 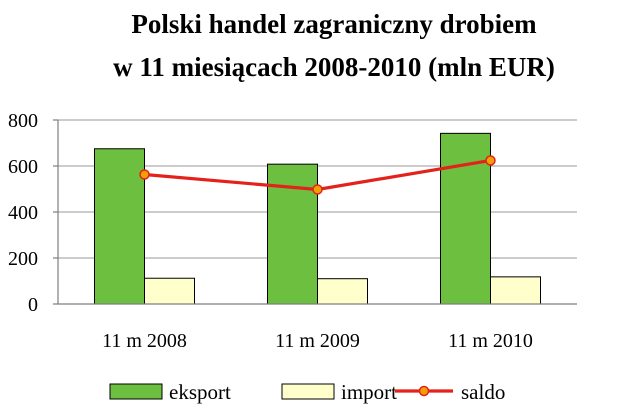 What do you see at coordinates (334, 24) in the screenshot?
I see `chart-title-line-1: Polski handel zagraniczny drobiem` at bounding box center [334, 24].